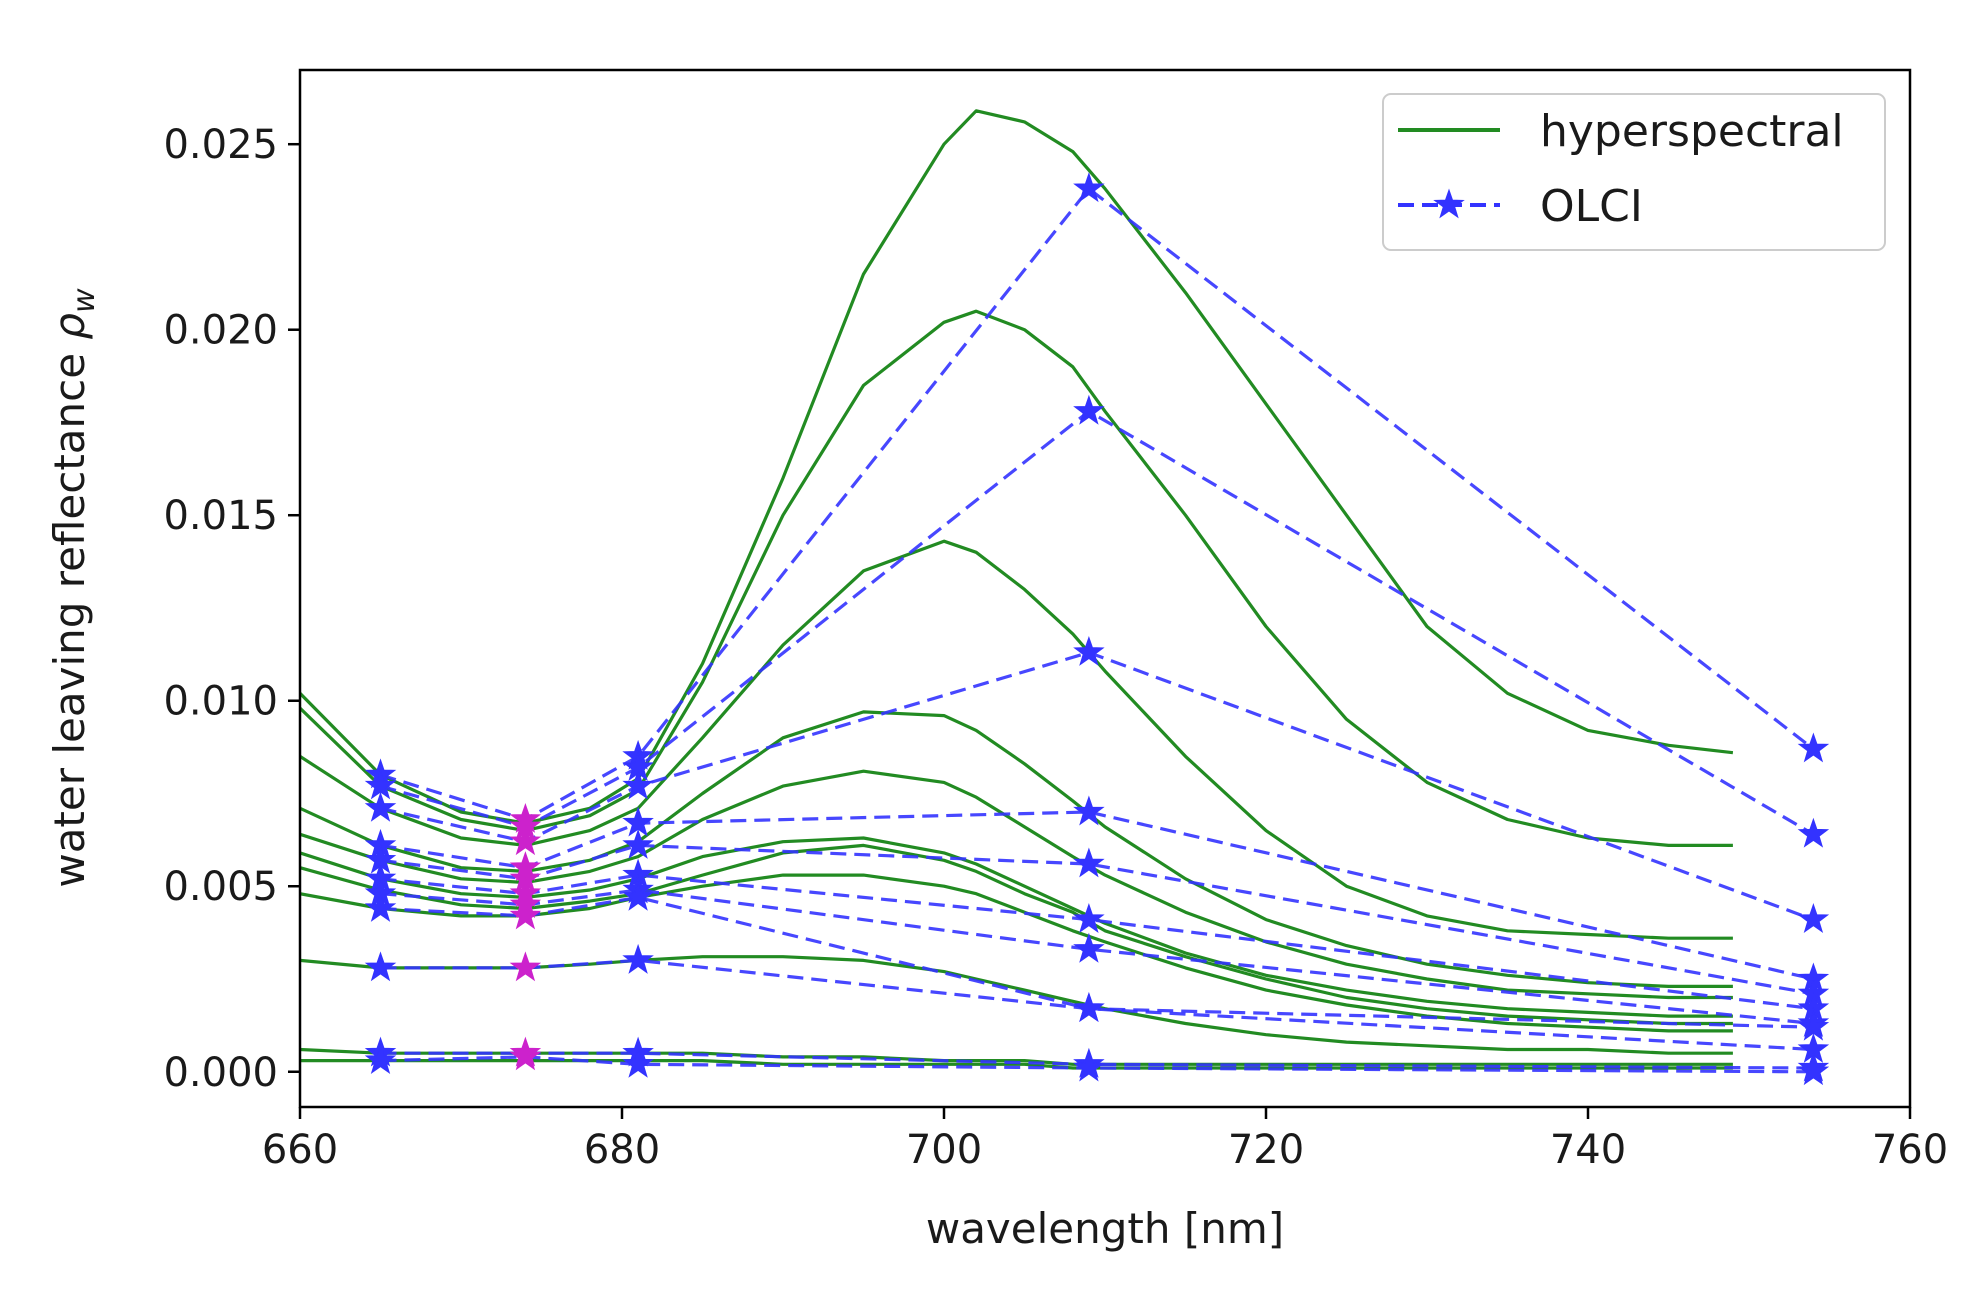 The height and width of the screenshot is (1299, 1978). I want to click on y-axis-title-text: water leaving reflectance, so click(69, 614).